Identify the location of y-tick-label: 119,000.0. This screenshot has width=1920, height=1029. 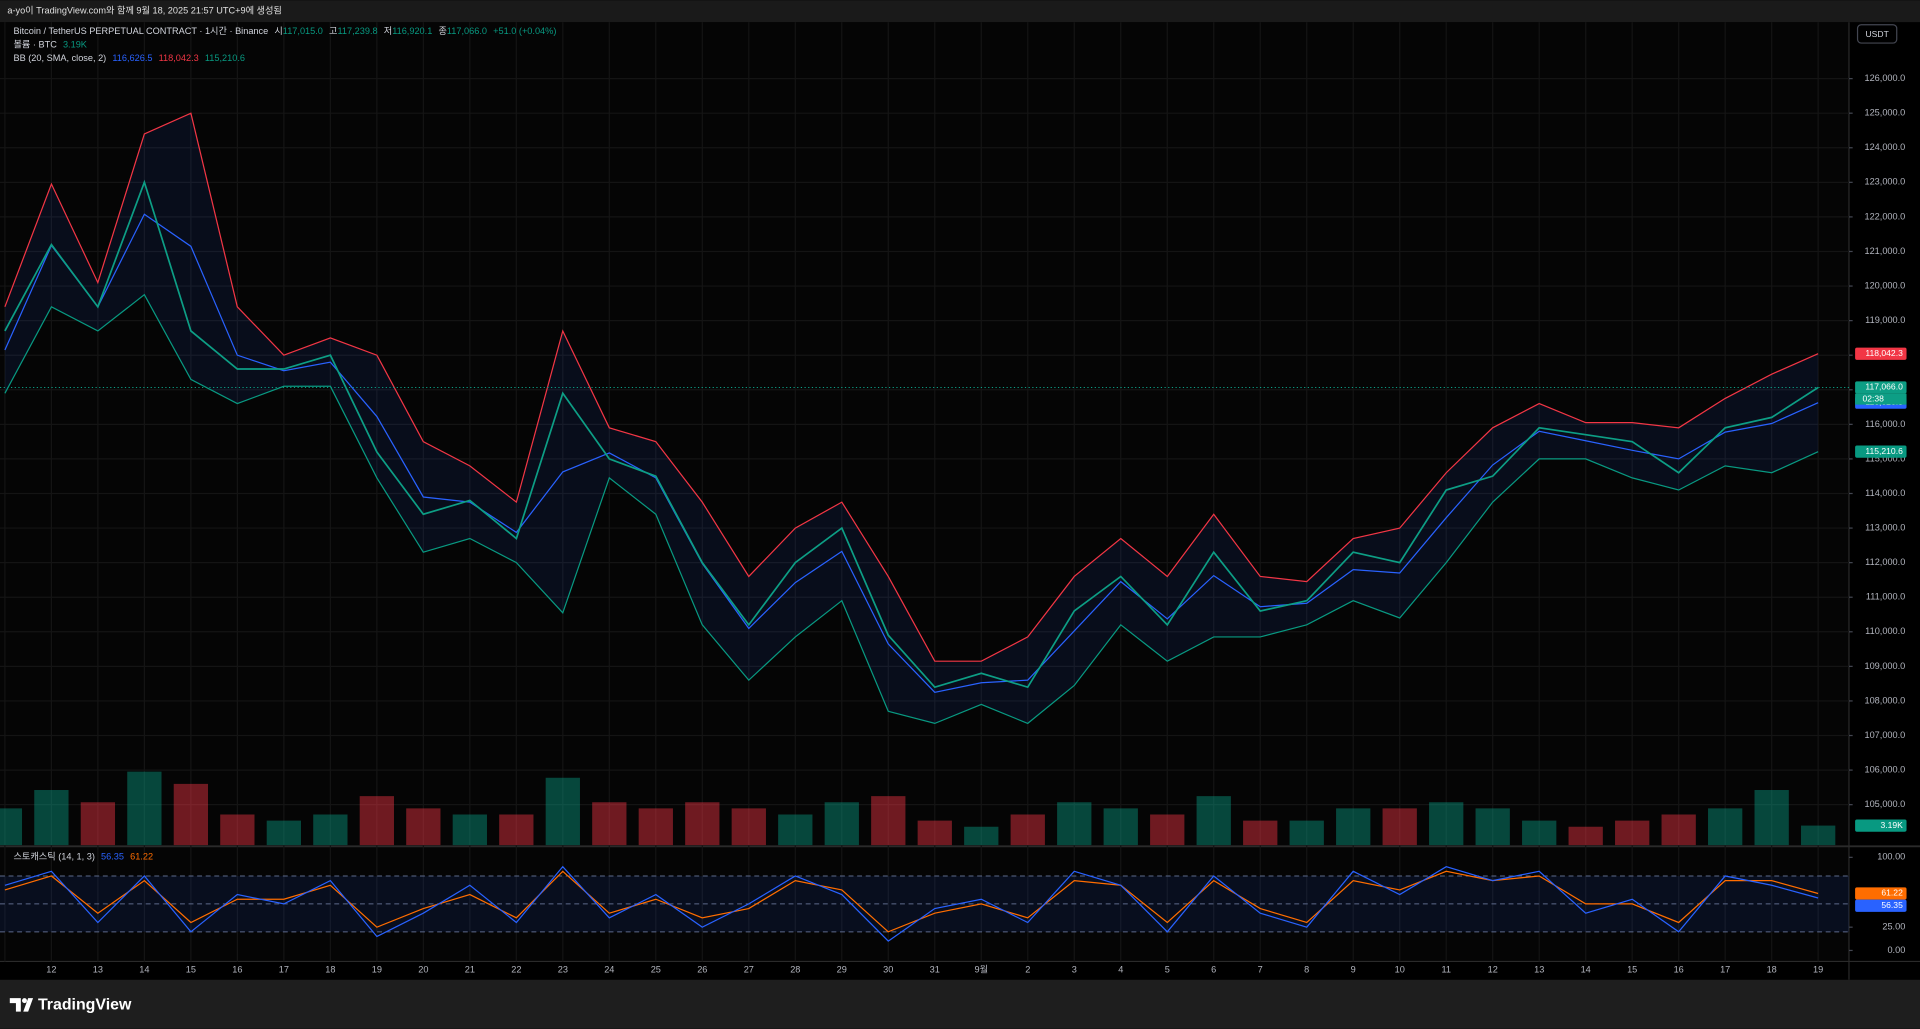
(1885, 320).